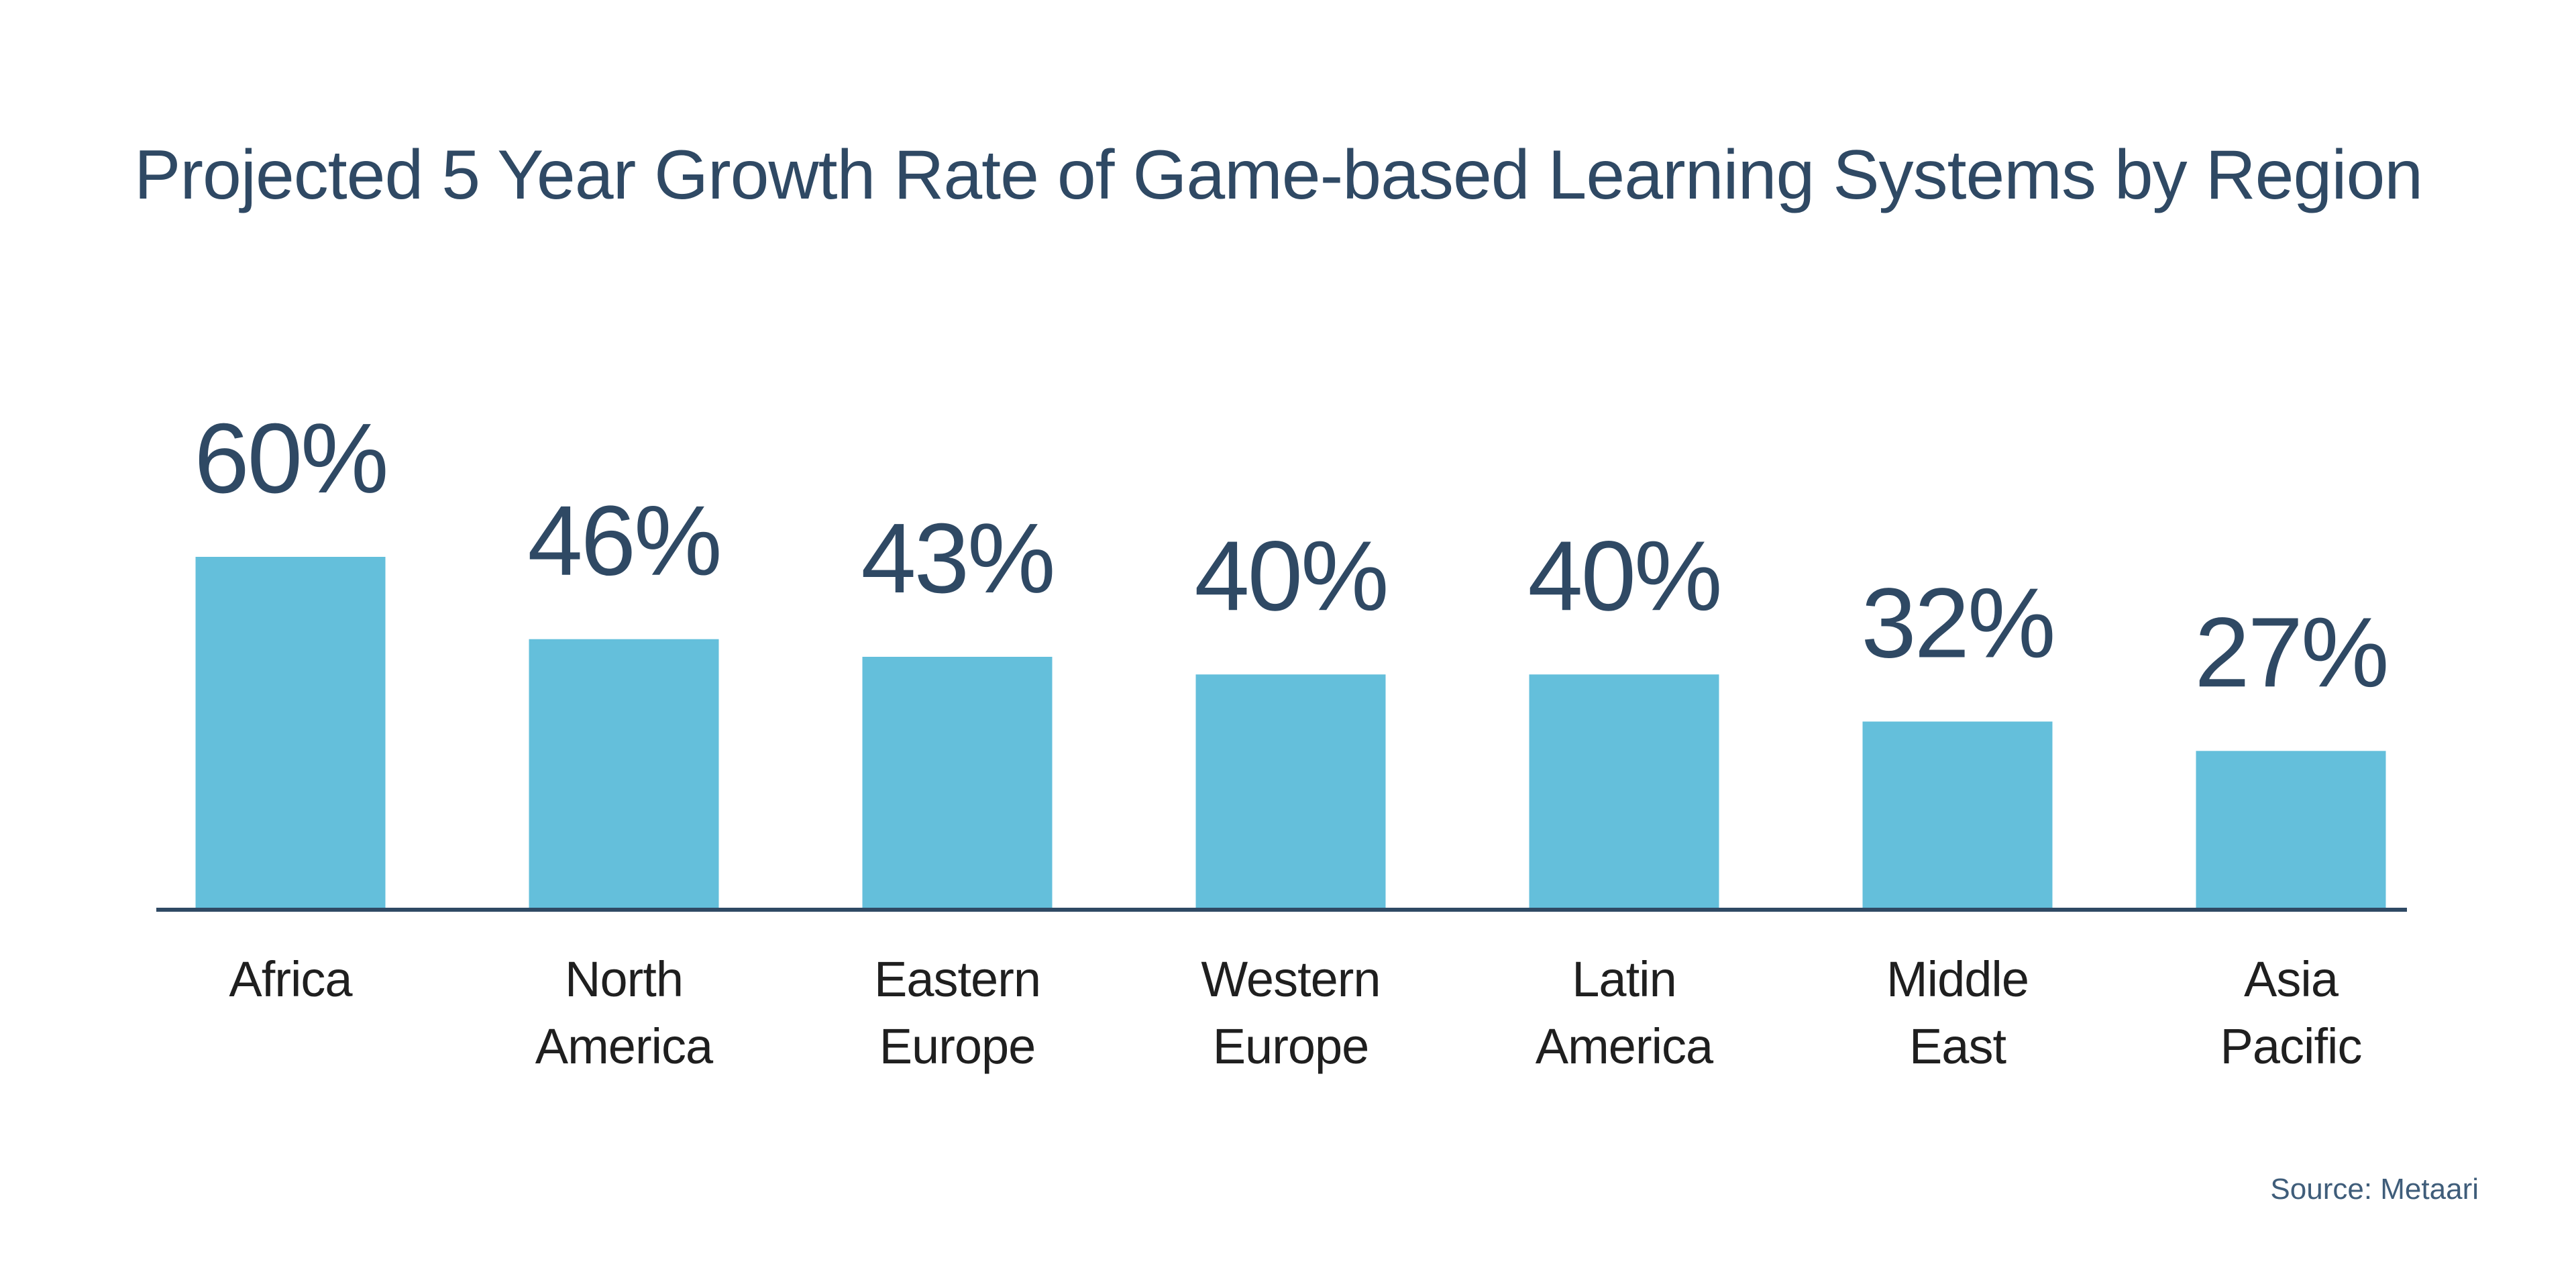  I want to click on source-note: Source: Metaari, so click(2374, 1189).